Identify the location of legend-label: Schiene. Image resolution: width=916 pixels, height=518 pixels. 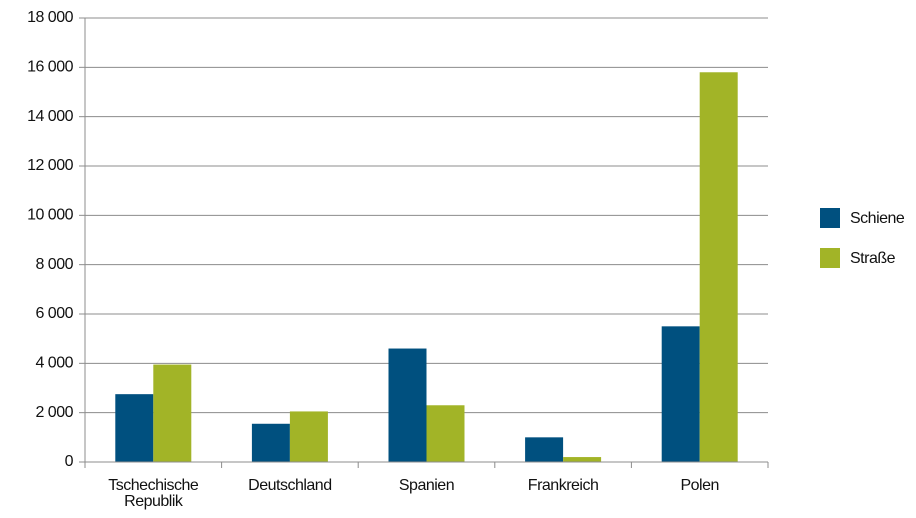
(877, 218).